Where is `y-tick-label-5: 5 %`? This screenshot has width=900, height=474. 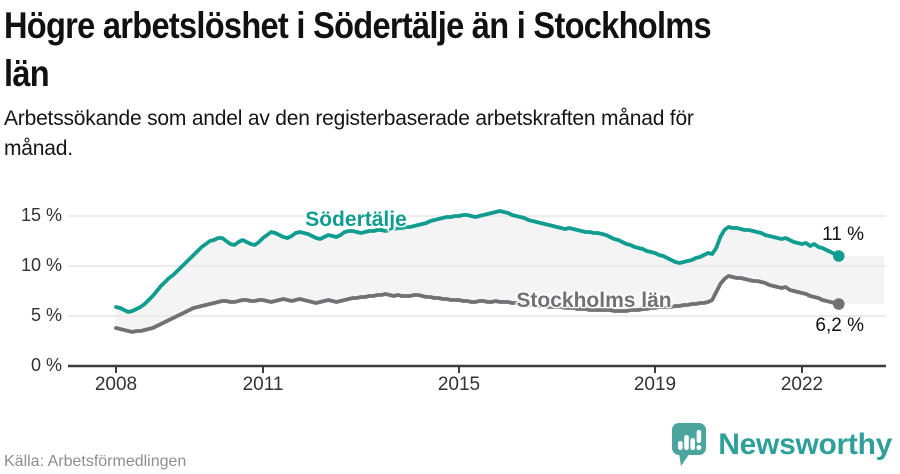 y-tick-label-5: 5 % is located at coordinates (46, 315).